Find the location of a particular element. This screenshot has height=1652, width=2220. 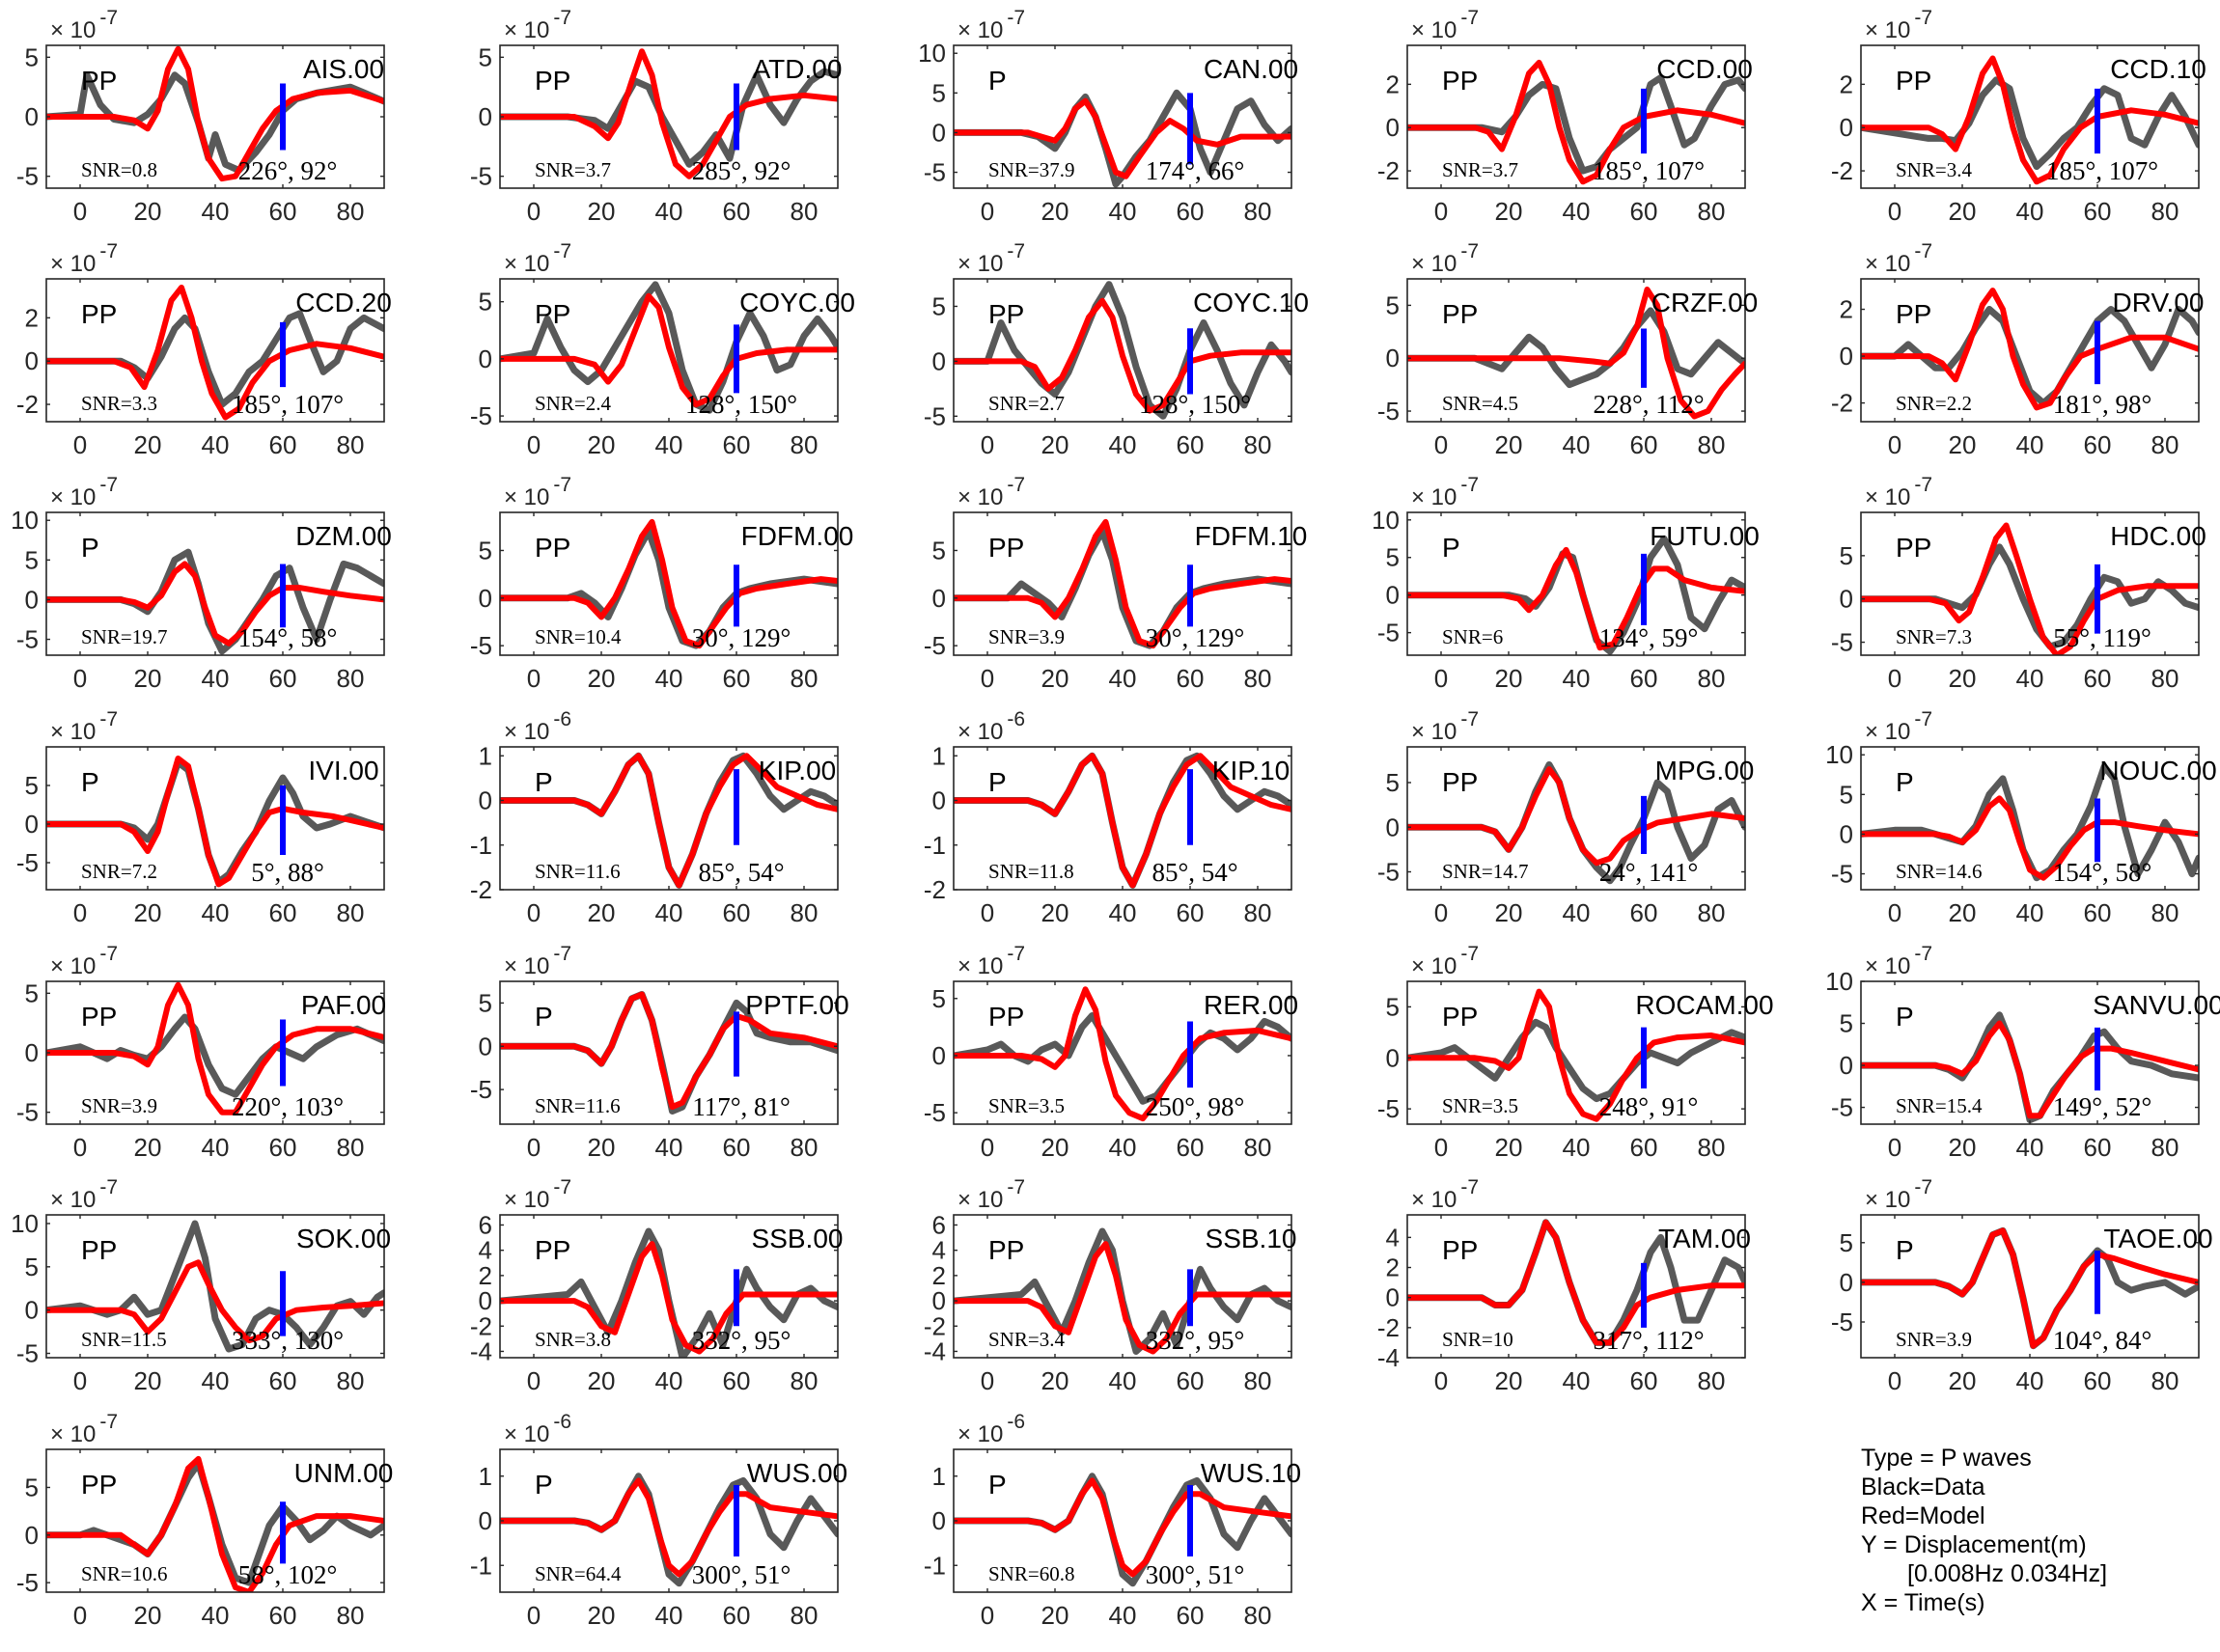

legend-type-line: Type = P waves is located at coordinates (1947, 1458).